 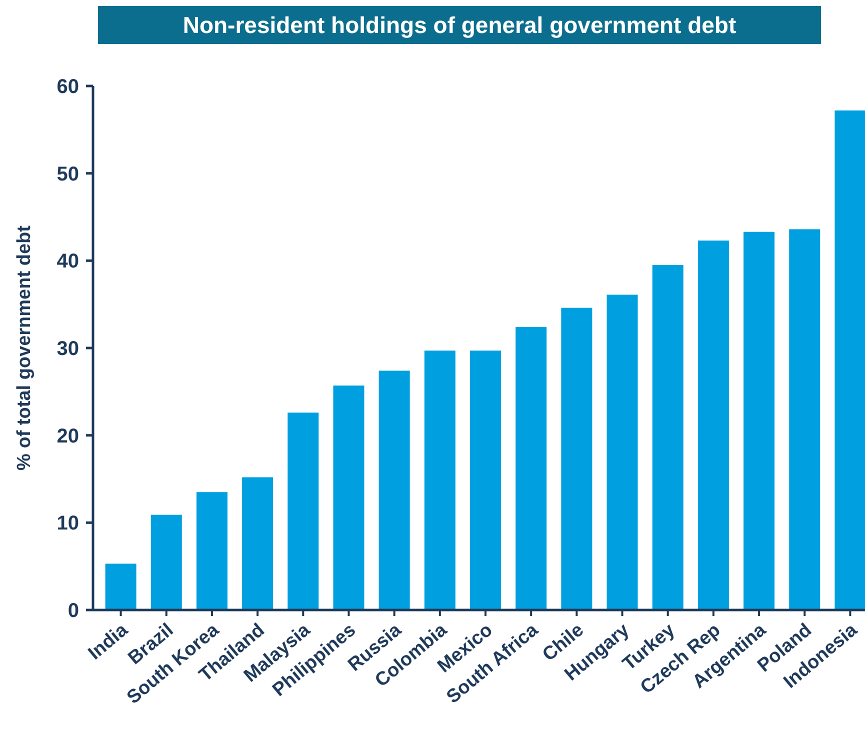 What do you see at coordinates (67, 87) in the screenshot?
I see `y-tick-label: 60` at bounding box center [67, 87].